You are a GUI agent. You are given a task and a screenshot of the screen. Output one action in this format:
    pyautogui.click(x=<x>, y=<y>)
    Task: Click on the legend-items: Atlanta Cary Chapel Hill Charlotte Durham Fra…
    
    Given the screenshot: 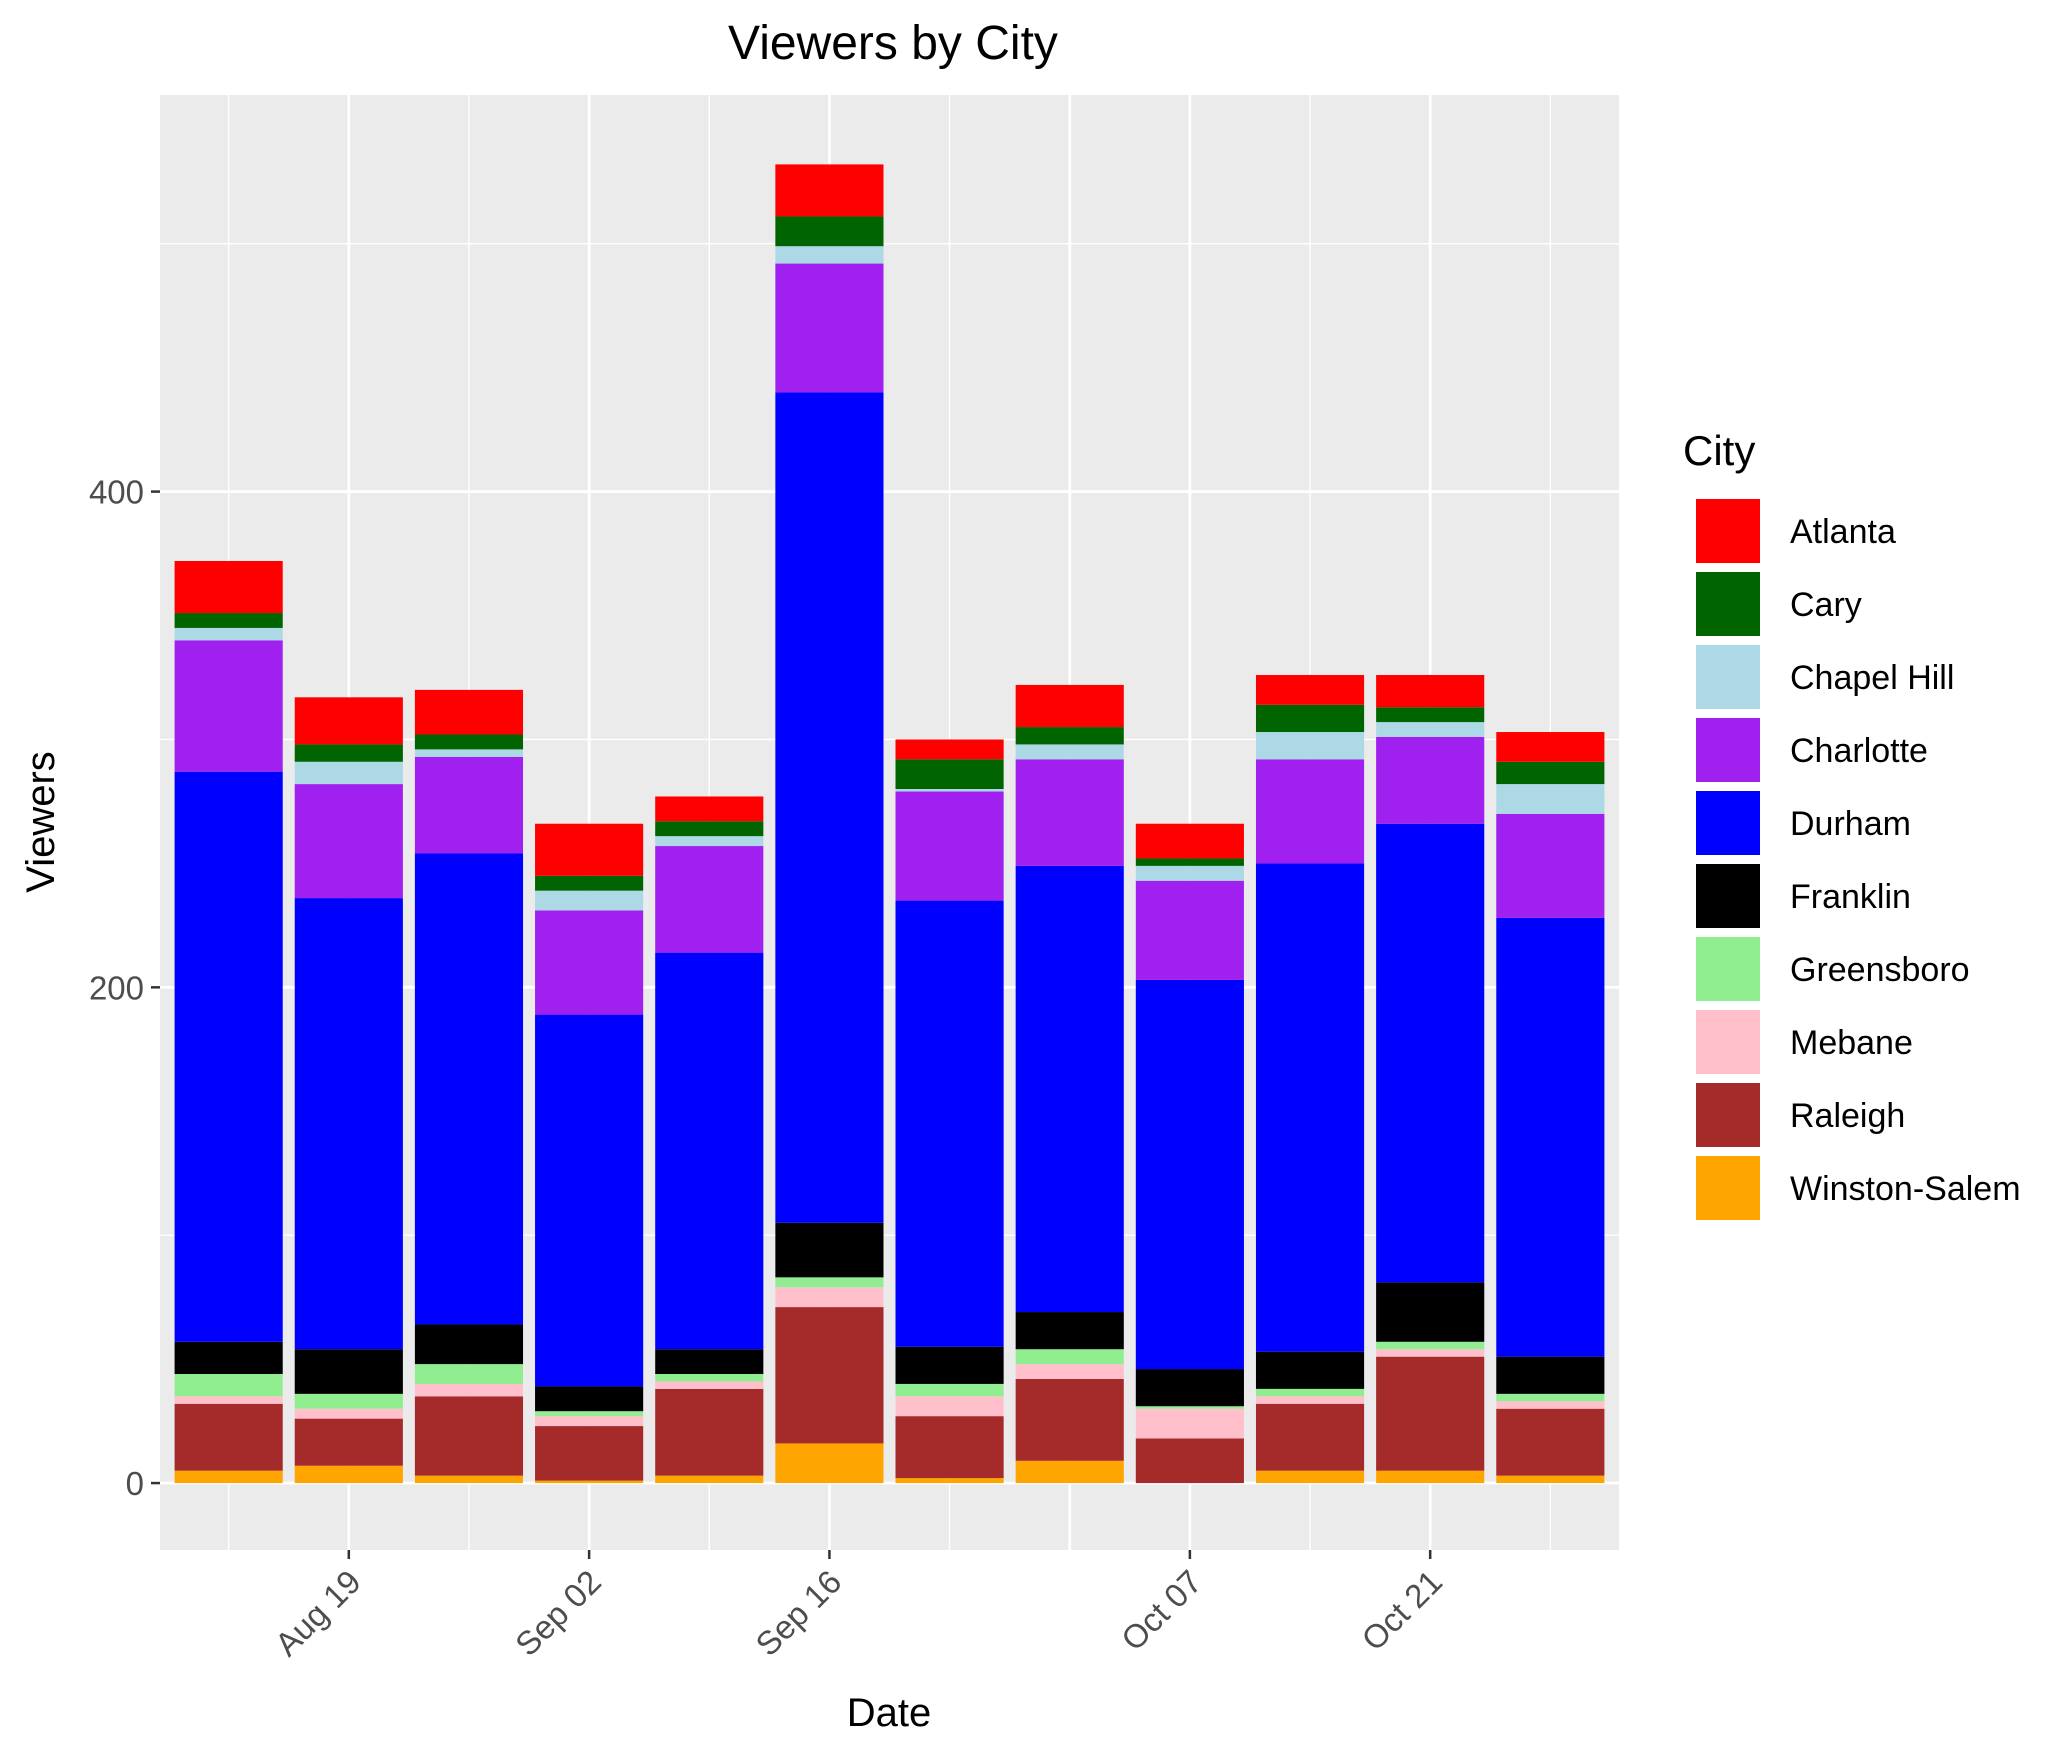 What is the action you would take?
    pyautogui.click(x=1857, y=859)
    